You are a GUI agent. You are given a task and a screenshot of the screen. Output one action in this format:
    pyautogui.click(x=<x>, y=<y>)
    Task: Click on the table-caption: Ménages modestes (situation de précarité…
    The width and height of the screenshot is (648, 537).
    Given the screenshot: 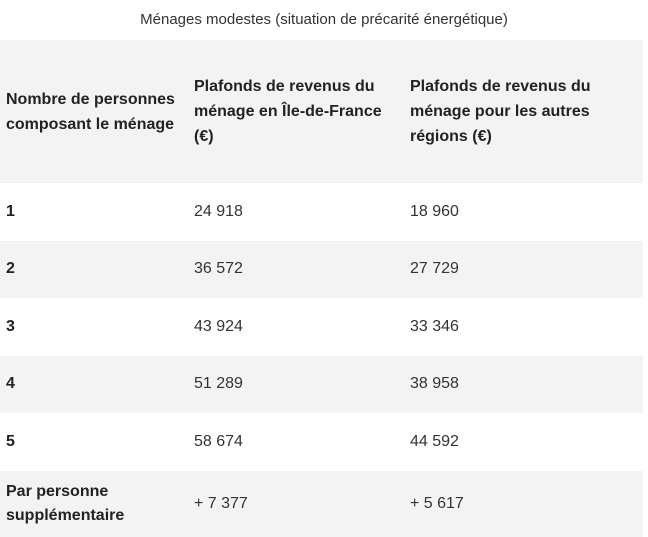 What is the action you would take?
    pyautogui.click(x=324, y=19)
    